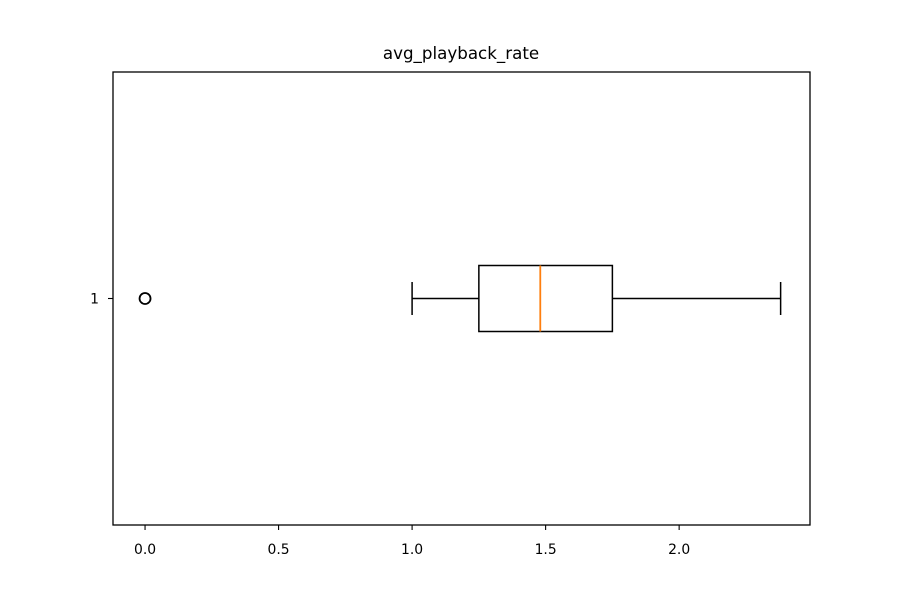 Image resolution: width=900 pixels, height=600 pixels. I want to click on x-tick-label: 0.0, so click(145, 550).